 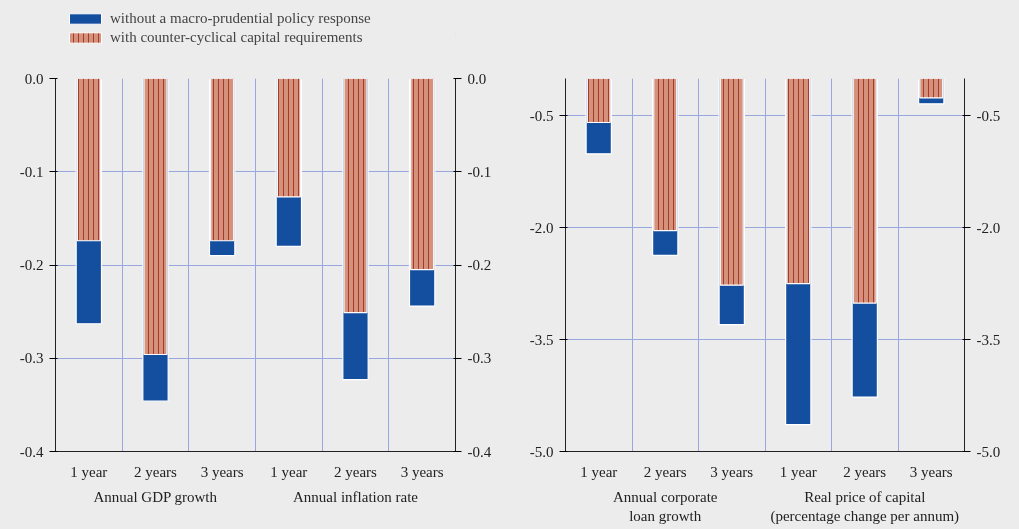 I want to click on y2-tick-label: -0.1, so click(x=479, y=171).